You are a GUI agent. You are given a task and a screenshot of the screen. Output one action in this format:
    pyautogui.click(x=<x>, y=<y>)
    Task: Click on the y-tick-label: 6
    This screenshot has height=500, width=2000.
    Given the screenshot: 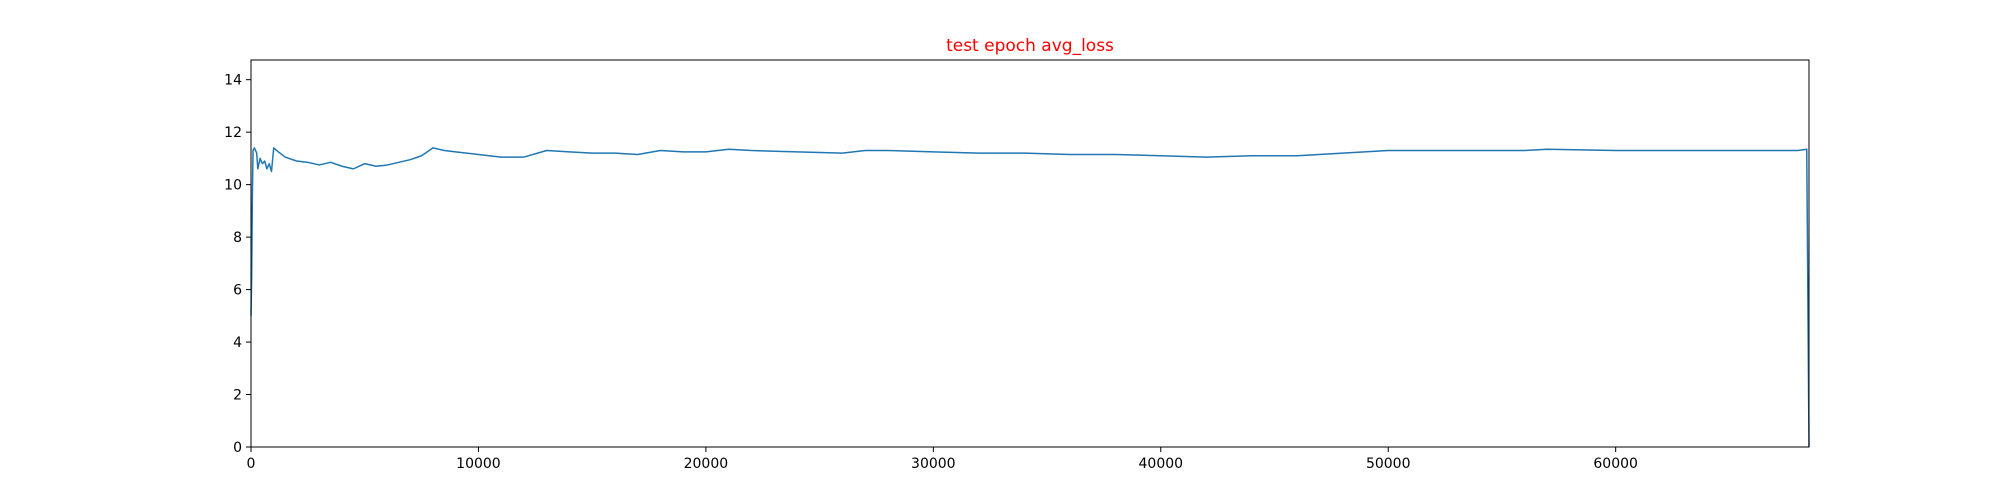 What is the action you would take?
    pyautogui.click(x=237, y=291)
    